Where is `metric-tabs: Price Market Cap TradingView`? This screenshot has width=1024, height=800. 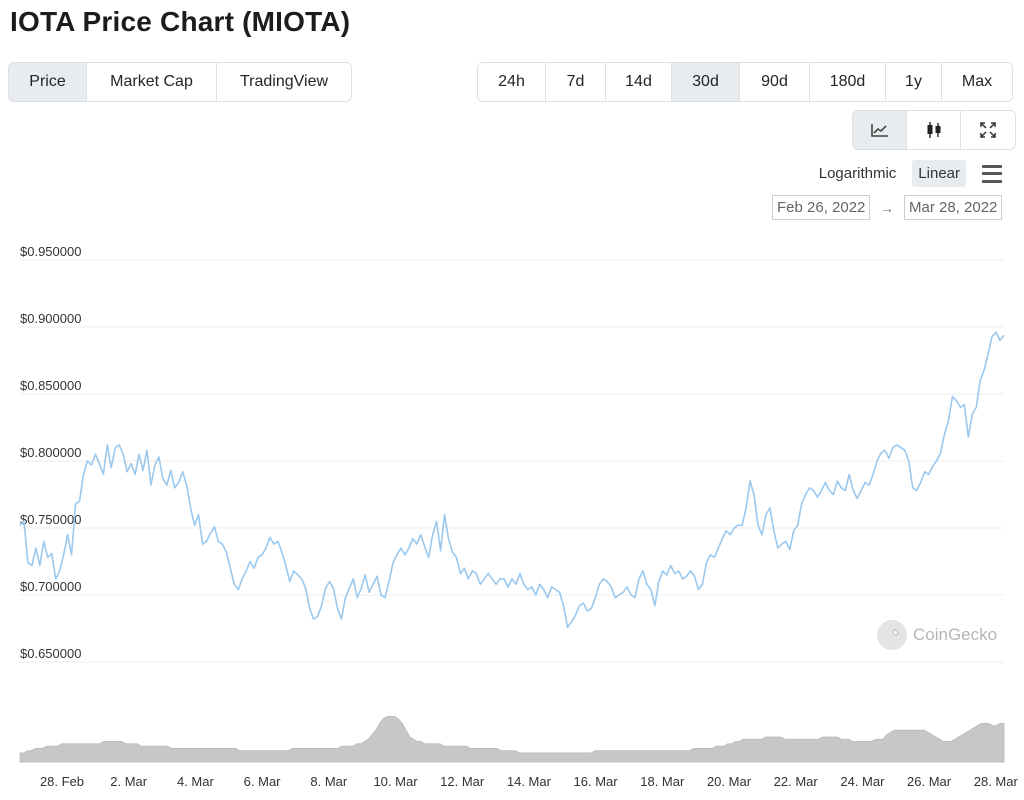
metric-tabs: Price Market Cap TradingView is located at coordinates (180, 82).